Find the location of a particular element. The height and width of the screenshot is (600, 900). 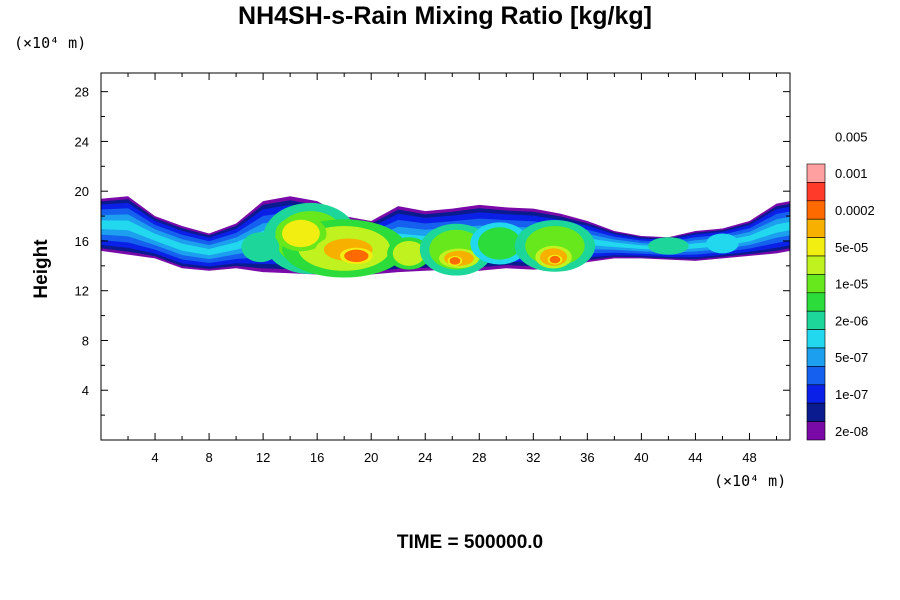

x-tick-label-36: 36 is located at coordinates (587, 457).